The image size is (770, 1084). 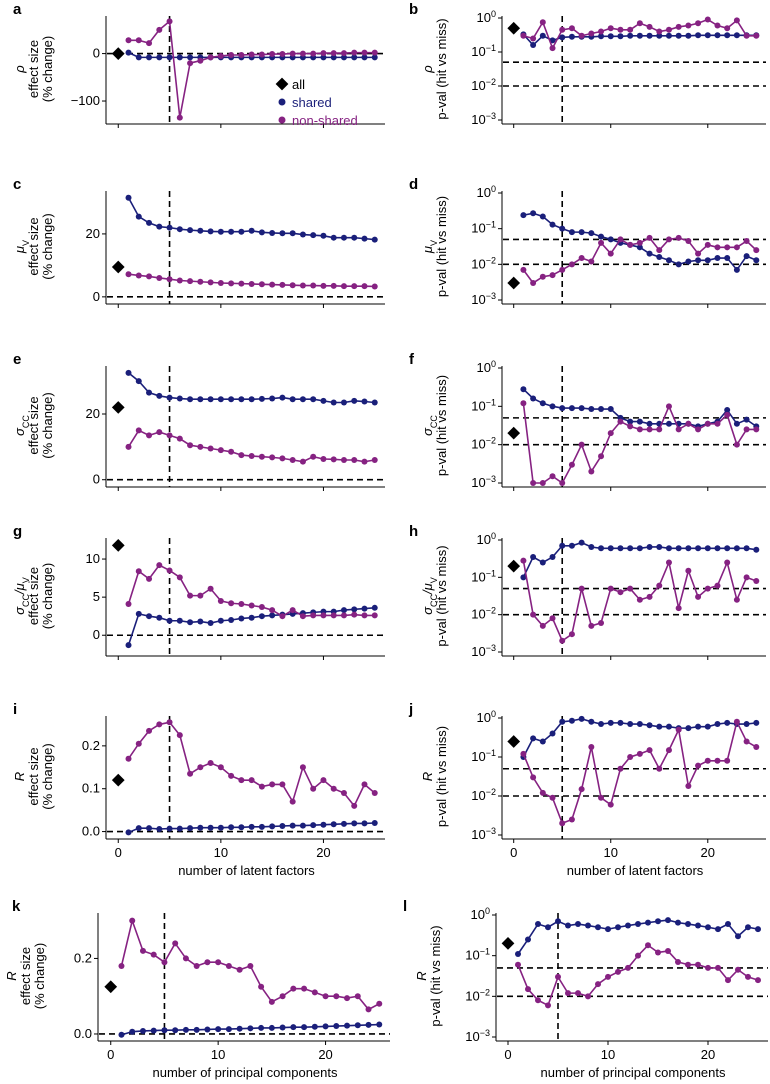 What do you see at coordinates (312, 102) in the screenshot?
I see `legend-shared-label: shared` at bounding box center [312, 102].